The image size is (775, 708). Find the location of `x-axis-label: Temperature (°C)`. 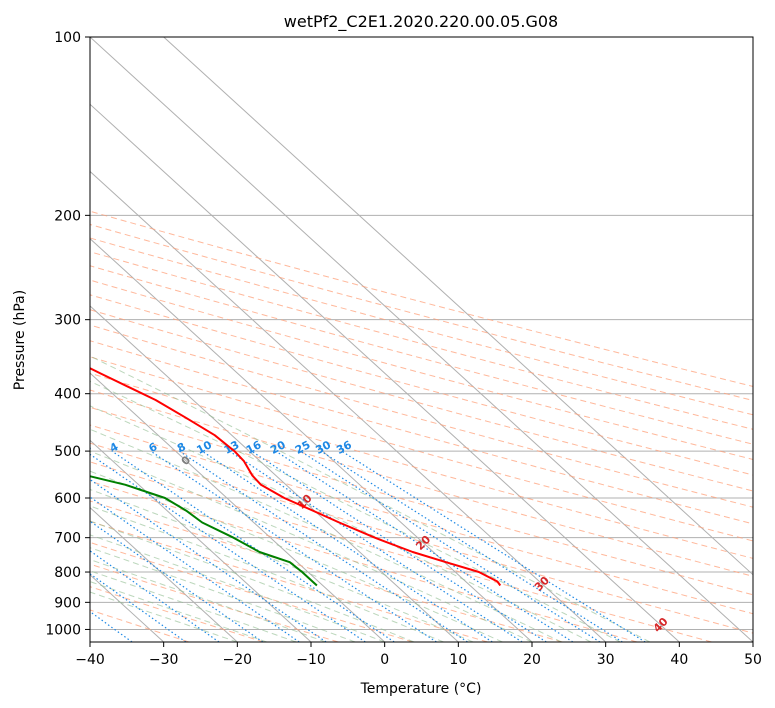

x-axis-label: Temperature (°C) is located at coordinates (421, 689).